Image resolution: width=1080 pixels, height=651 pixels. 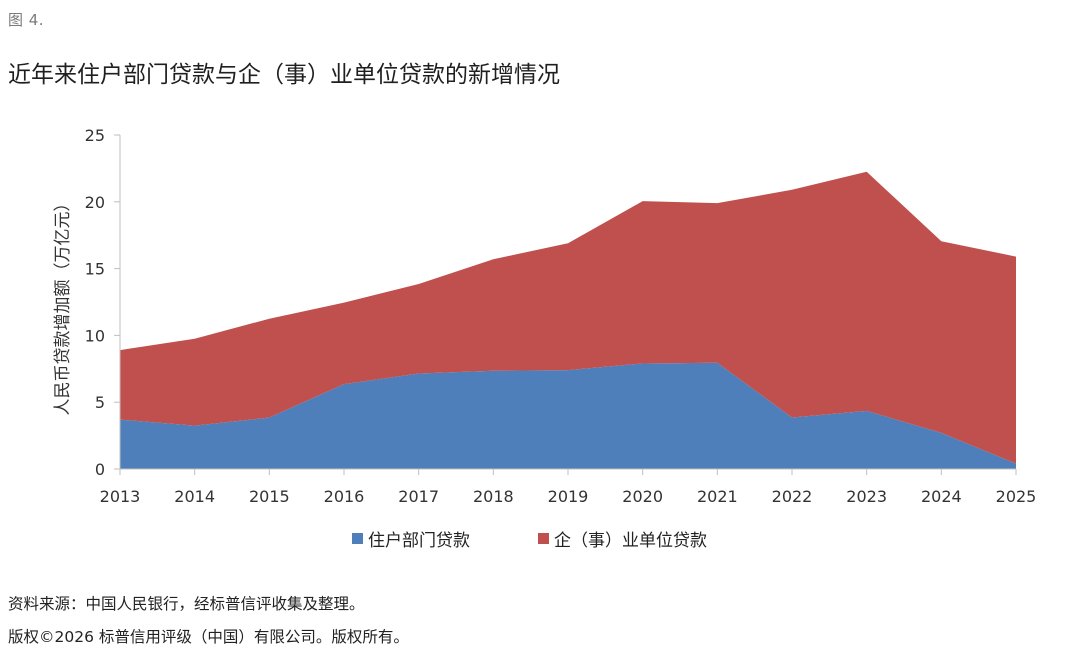 What do you see at coordinates (186, 604) in the screenshot?
I see `source-note: 资料来源：中国人民银行，经标普信评收集及整理。` at bounding box center [186, 604].